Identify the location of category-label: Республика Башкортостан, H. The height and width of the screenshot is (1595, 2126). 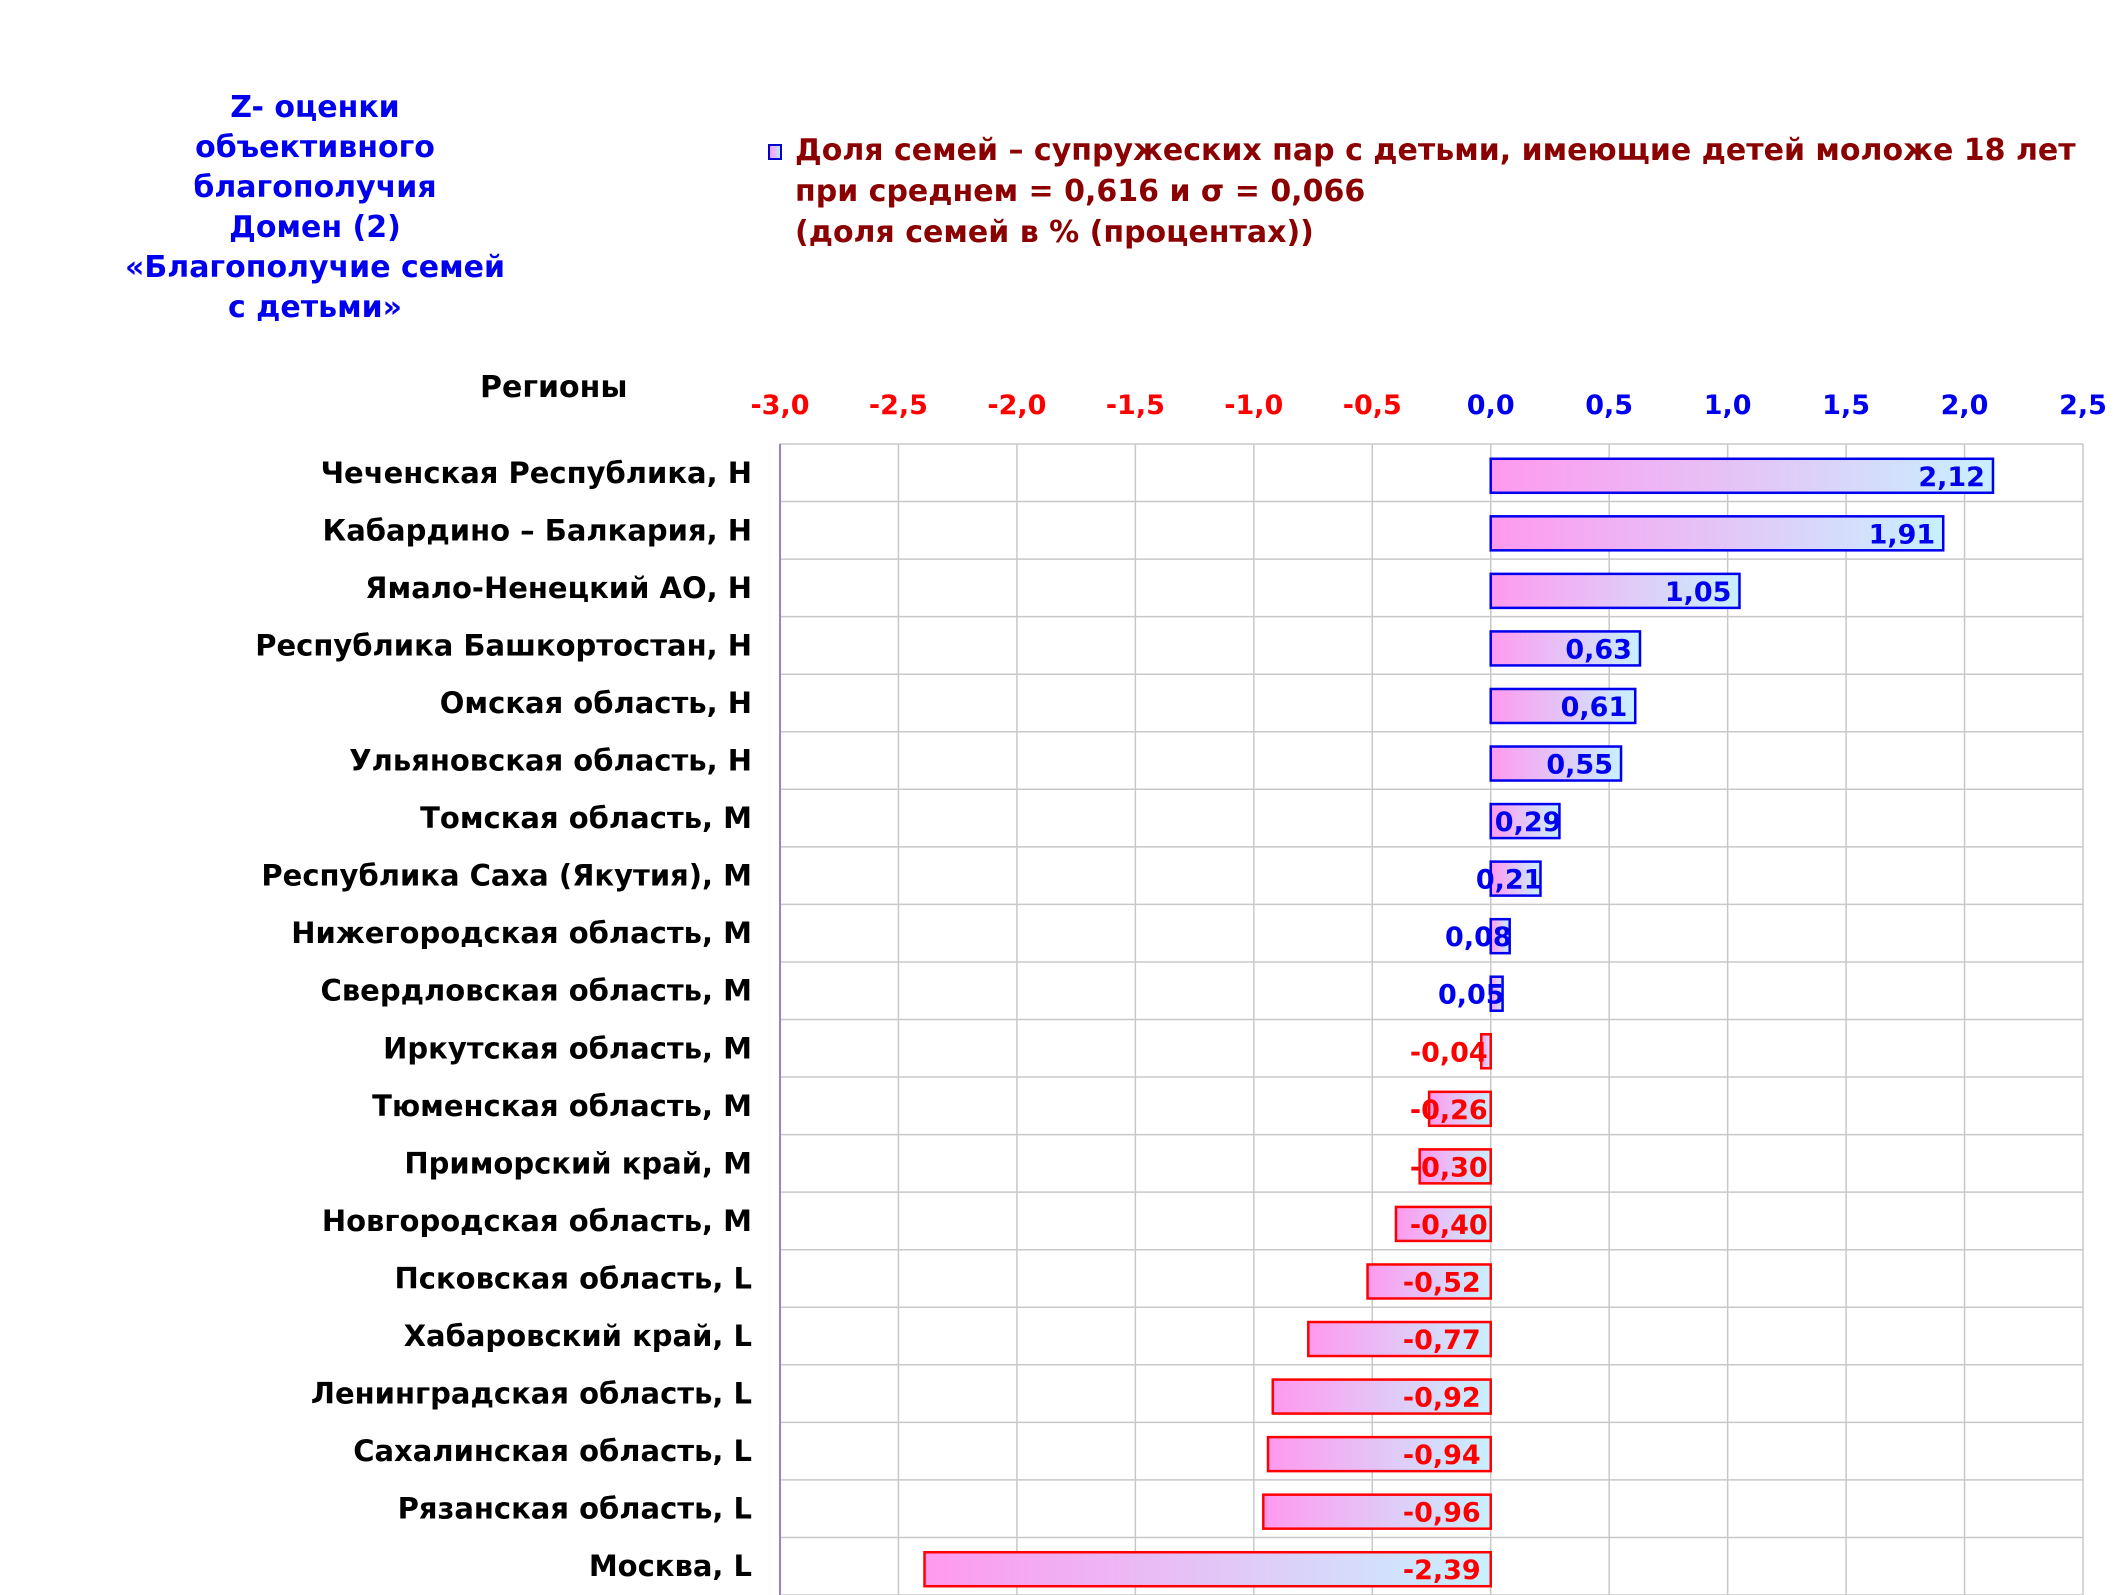
(503, 645).